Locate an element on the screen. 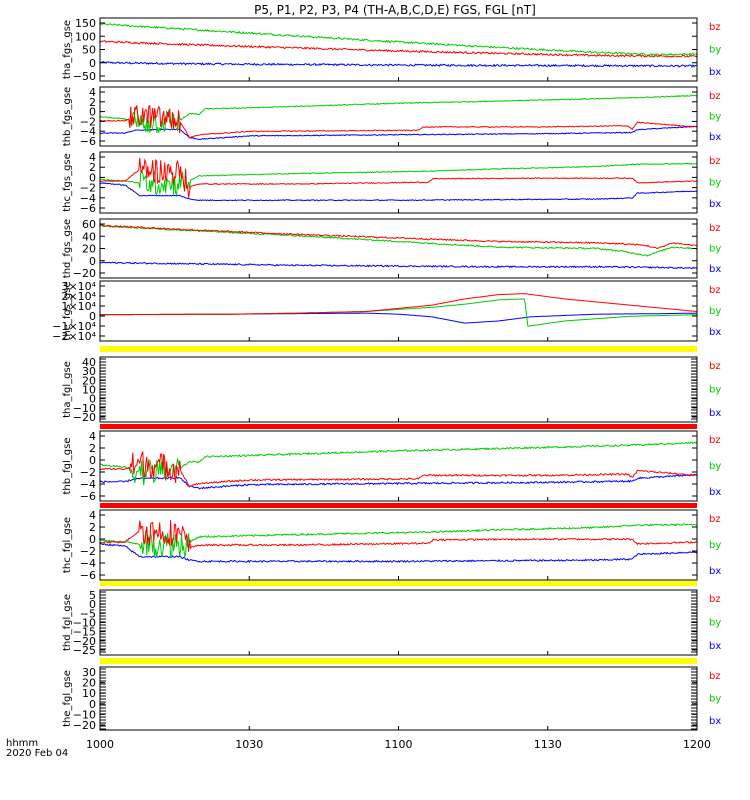 Image resolution: width=750 pixels, height=800 pixels. y-tick-label: −1×10⁴ is located at coordinates (74, 326).